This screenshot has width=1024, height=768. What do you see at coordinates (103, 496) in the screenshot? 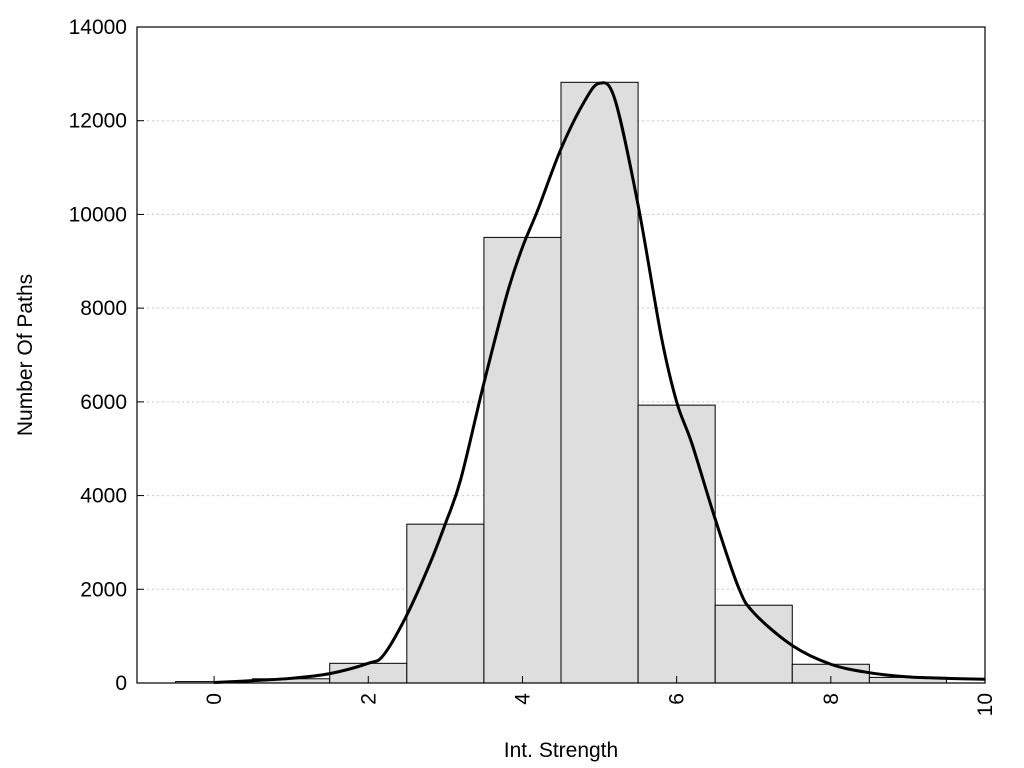
I see `y-tick-label: 4000` at bounding box center [103, 496].